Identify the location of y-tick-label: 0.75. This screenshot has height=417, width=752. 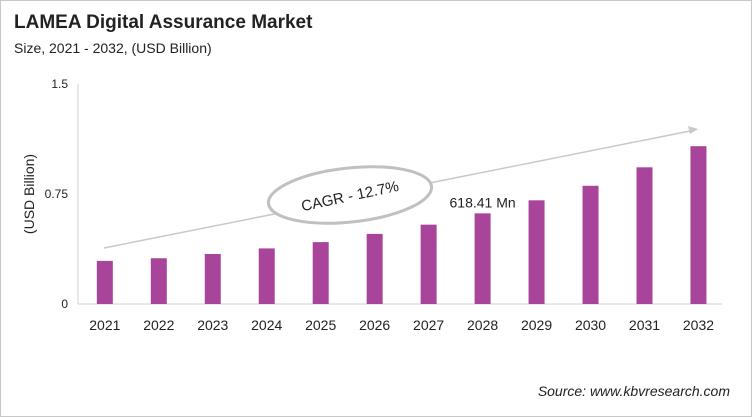
(57, 194).